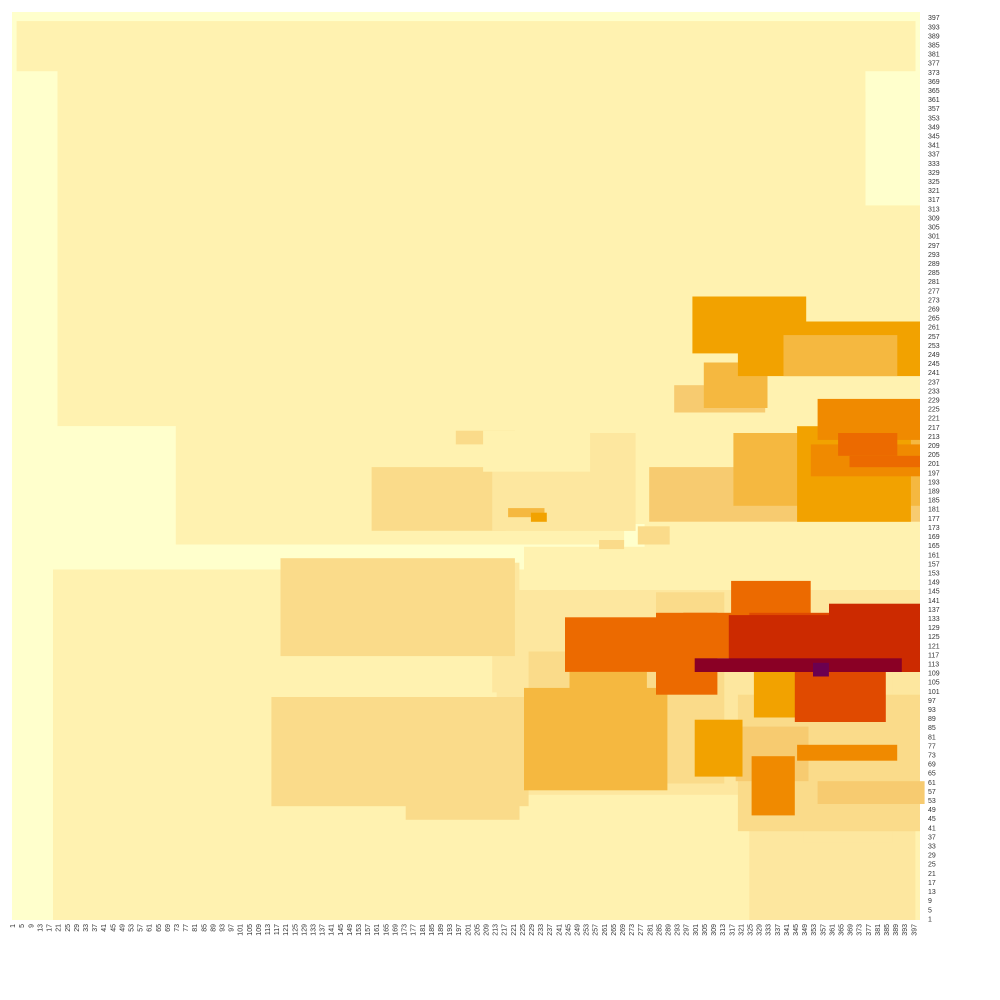 This screenshot has width=1000, height=1000. I want to click on y-tick-label: 37, so click(932, 837).